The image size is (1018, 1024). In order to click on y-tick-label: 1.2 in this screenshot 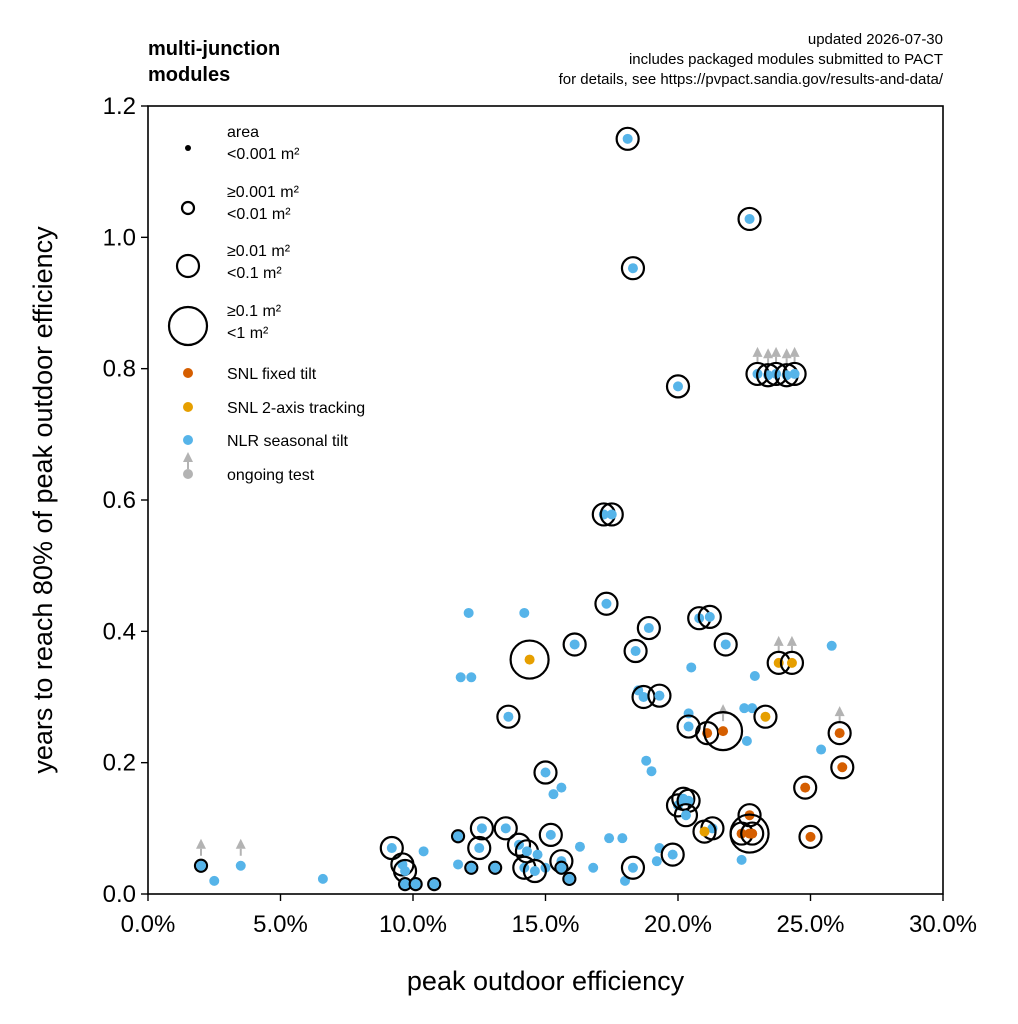, I will do `click(119, 106)`.